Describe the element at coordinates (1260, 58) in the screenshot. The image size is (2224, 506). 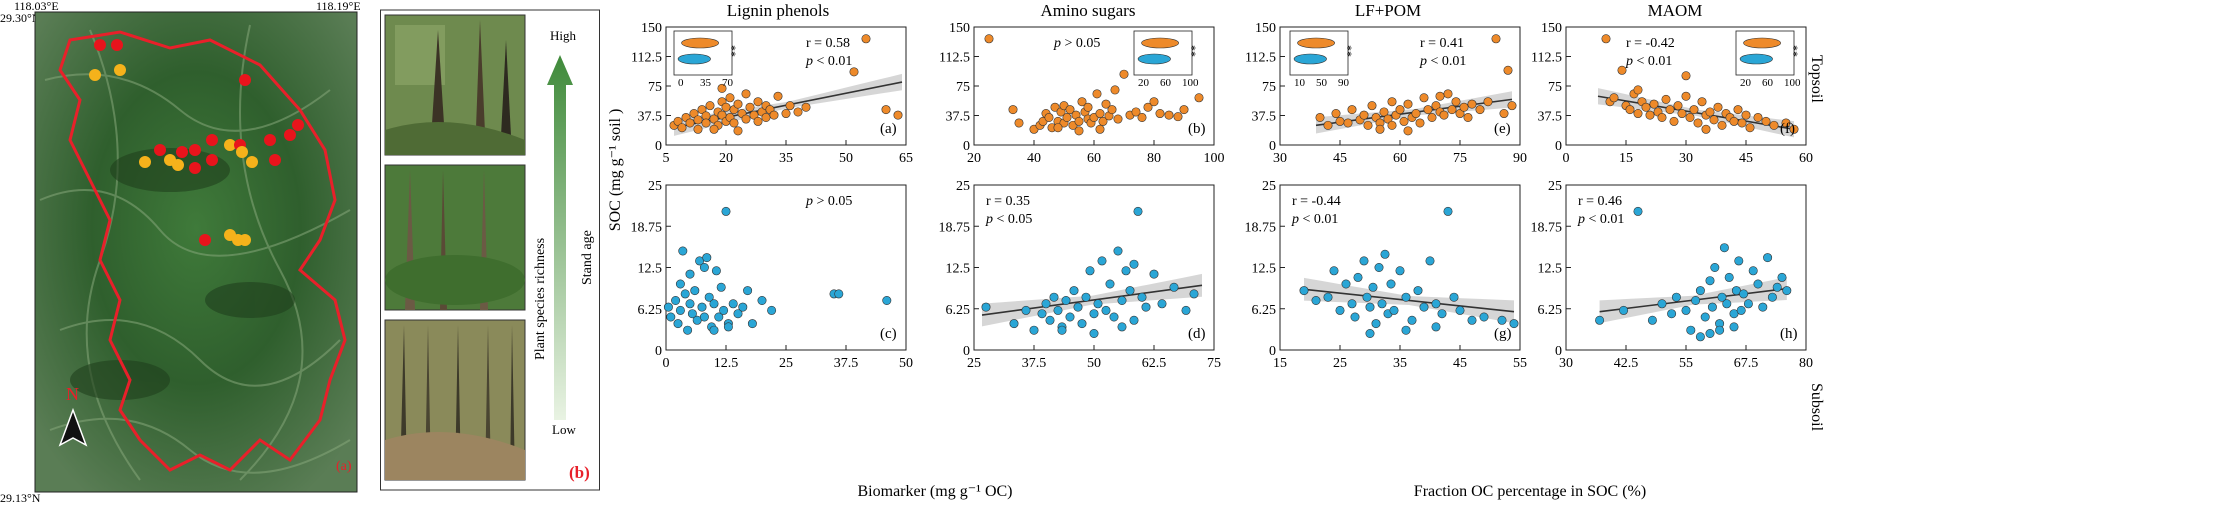
I see `y-tick-label-e: 112.5` at that location.